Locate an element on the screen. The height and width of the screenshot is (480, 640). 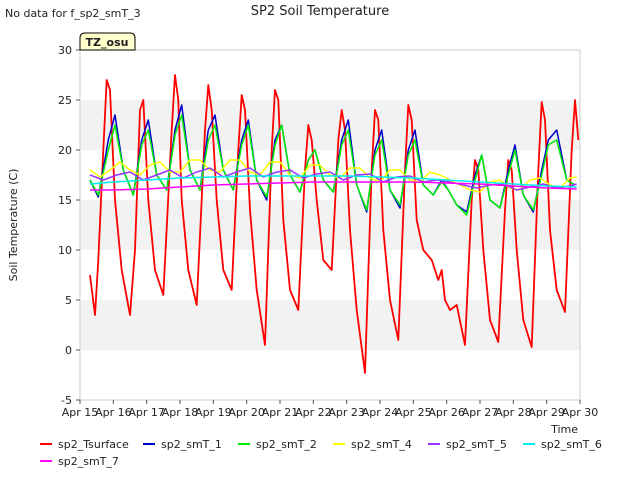
legend-label-sp2_smT_4: sp2_smT_4 is located at coordinates (381, 444).